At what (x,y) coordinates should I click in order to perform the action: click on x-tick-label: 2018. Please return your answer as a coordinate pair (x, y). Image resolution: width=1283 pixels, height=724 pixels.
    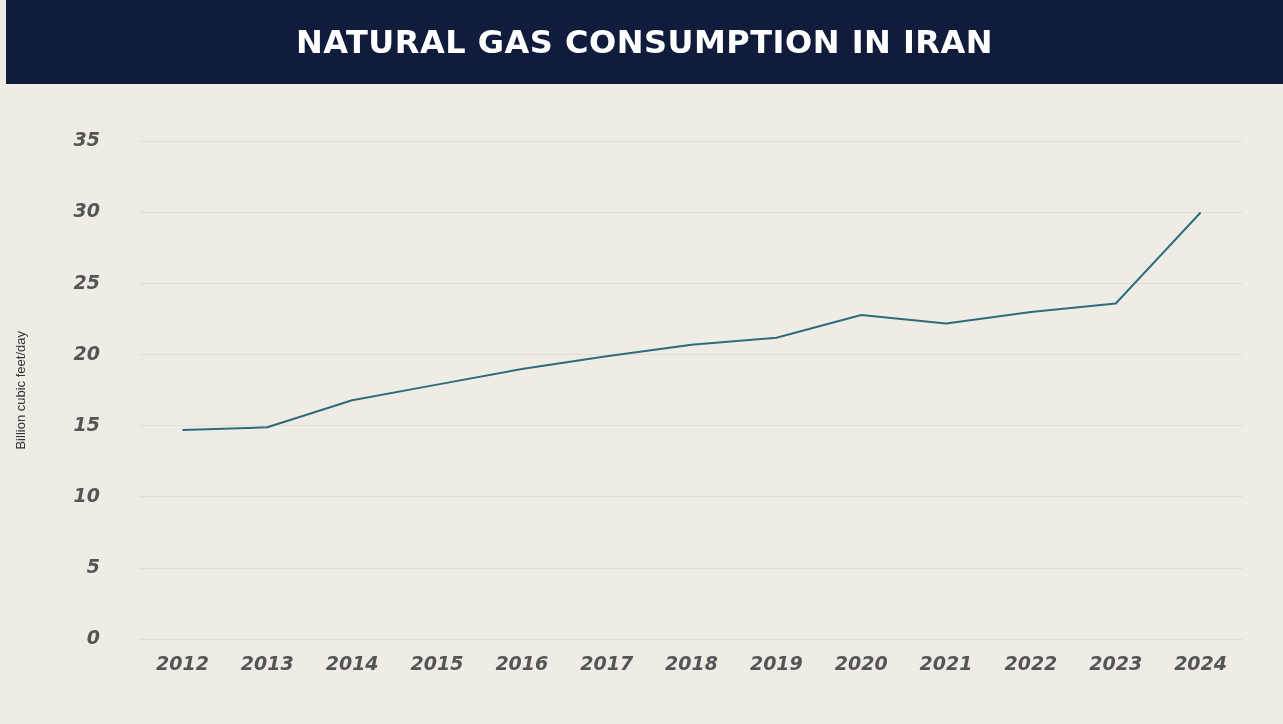
    Looking at the image, I should click on (691, 662).